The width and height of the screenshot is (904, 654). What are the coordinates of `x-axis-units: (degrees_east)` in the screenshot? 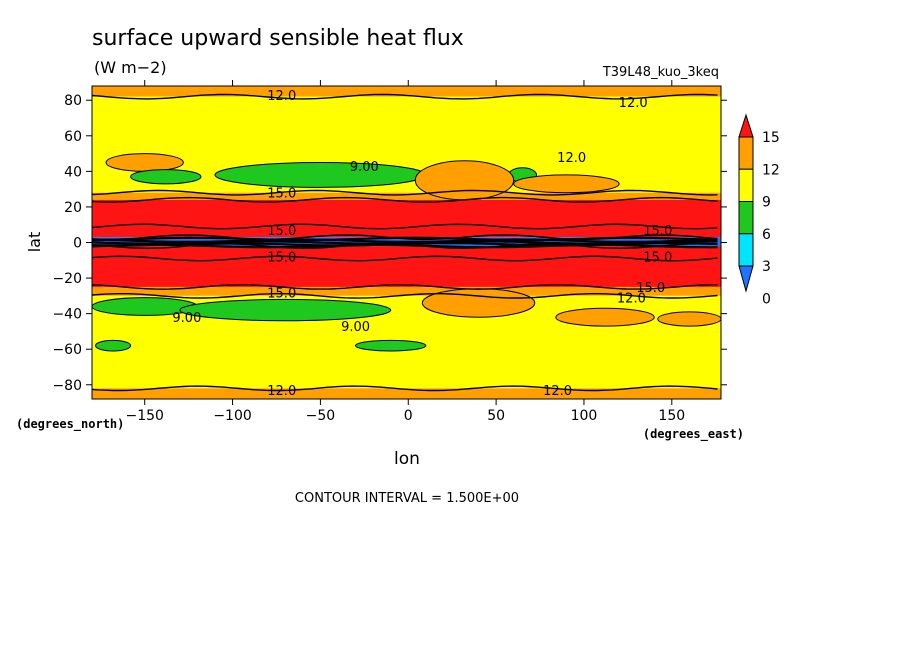 It's located at (693, 434).